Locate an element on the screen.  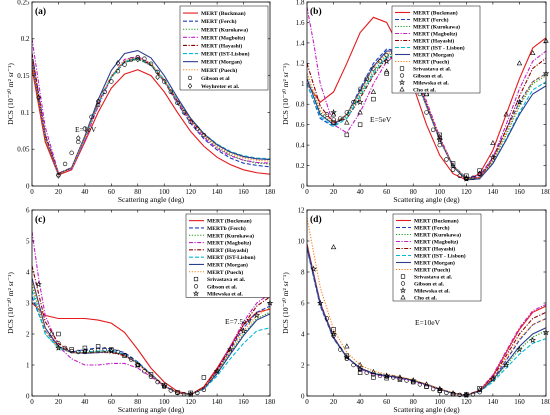
x-tick-label: 120 is located at coordinates (190, 402).